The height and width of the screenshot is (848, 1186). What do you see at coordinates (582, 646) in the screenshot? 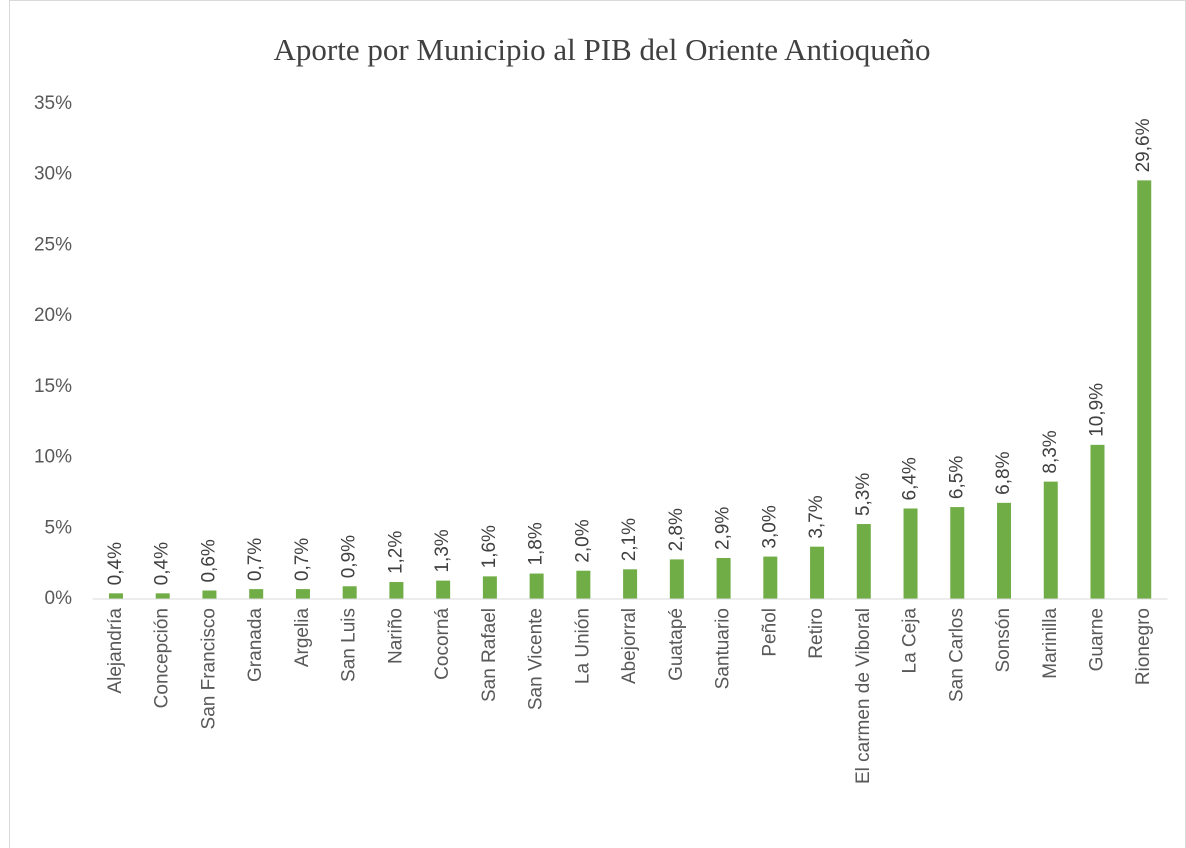
I see `x-tick-label: La Unión` at bounding box center [582, 646].